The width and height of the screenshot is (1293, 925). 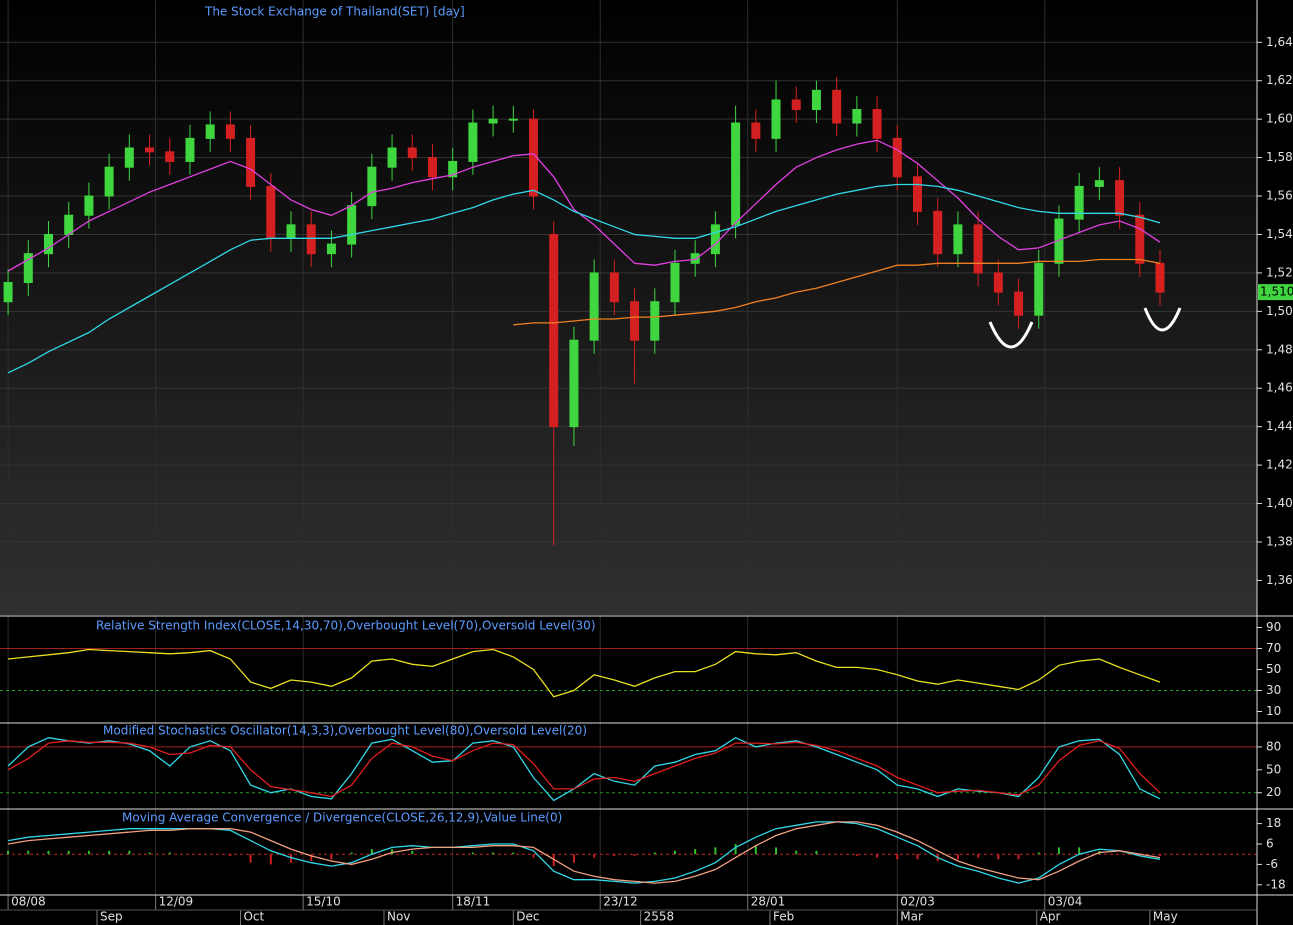 I want to click on y-tick-label: 1,44, so click(x=1279, y=426).